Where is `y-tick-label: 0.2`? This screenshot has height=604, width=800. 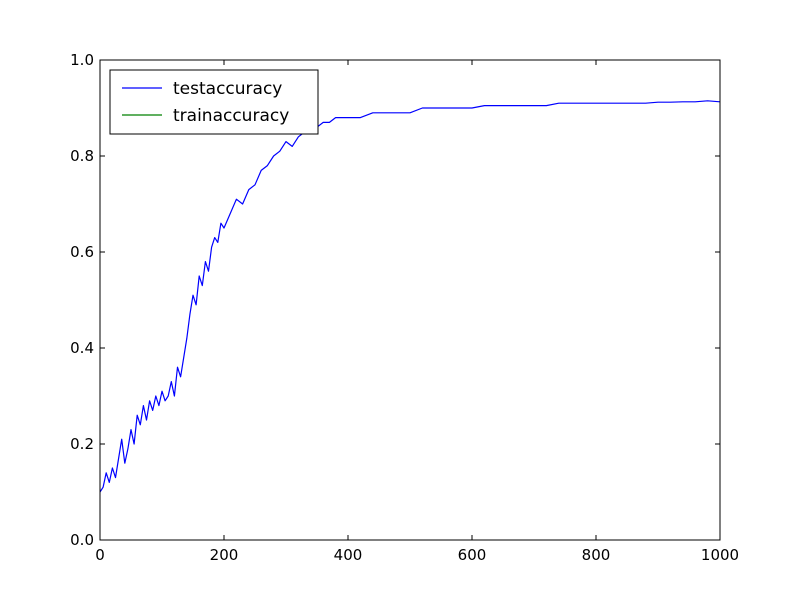 y-tick-label: 0.2 is located at coordinates (82, 444).